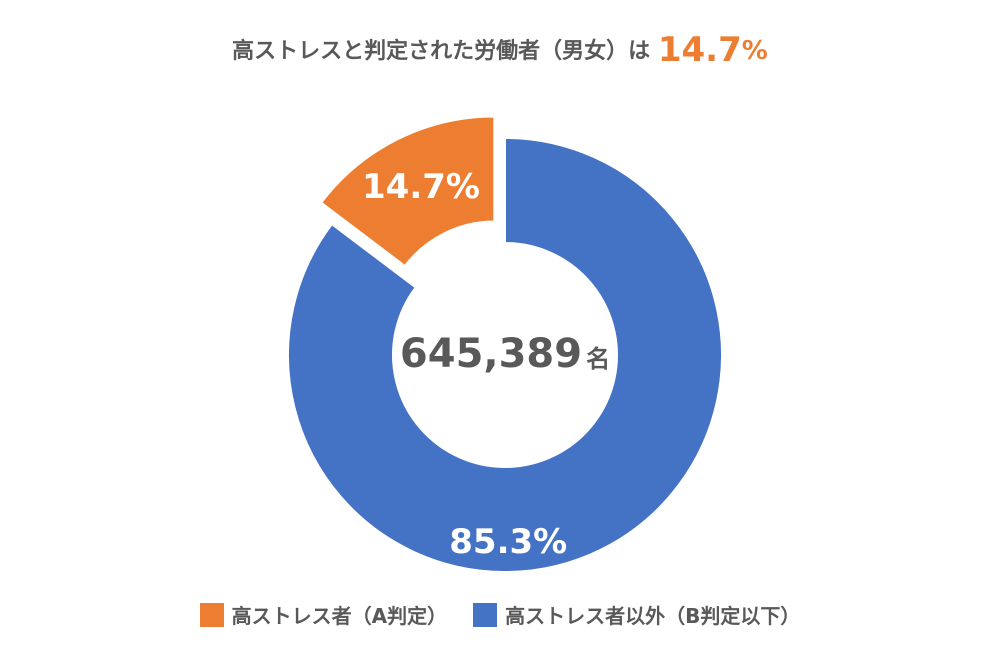 This screenshot has height=652, width=1000. I want to click on chart-title: 高ストレスと判定された労働者（男女）は 14.7%, so click(500, 50).